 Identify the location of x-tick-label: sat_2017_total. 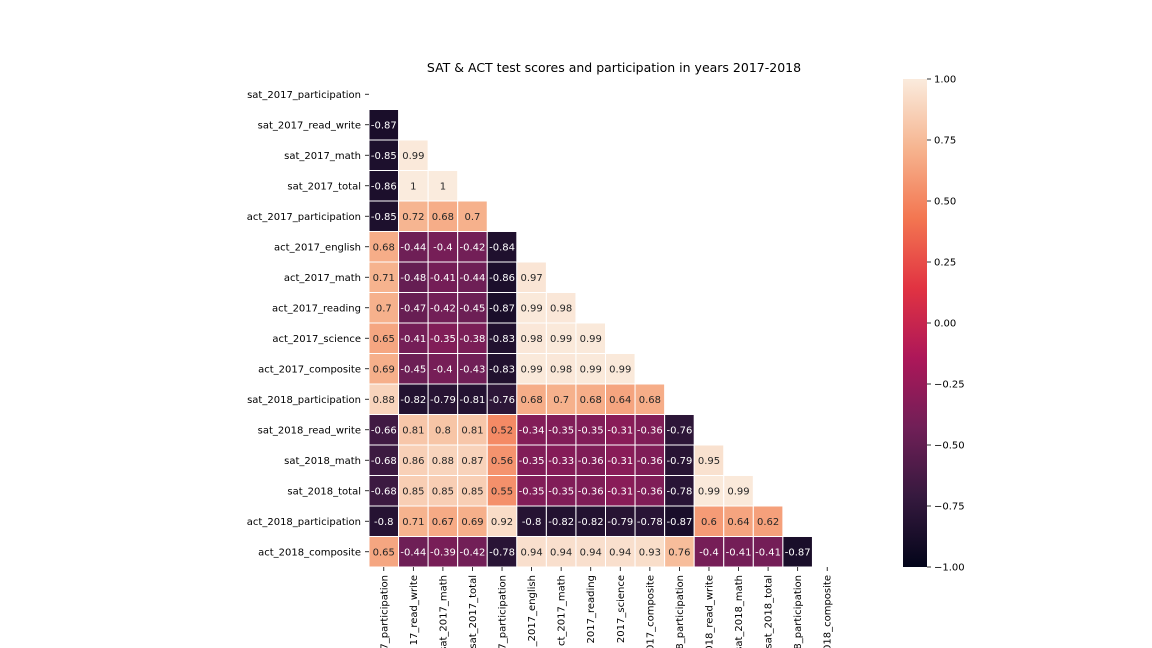
(473, 611).